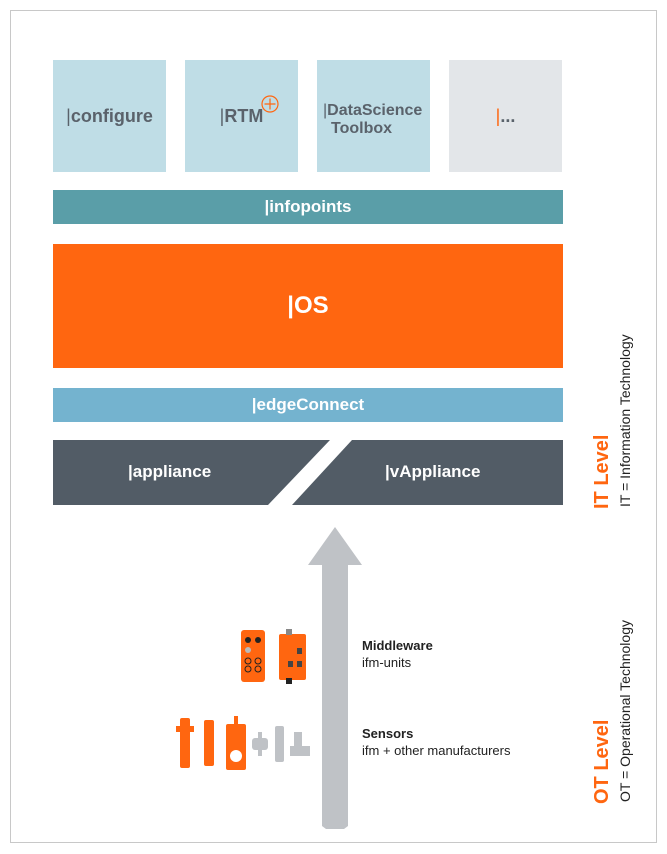  What do you see at coordinates (397, 645) in the screenshot?
I see `middleware-title: Middleware` at bounding box center [397, 645].